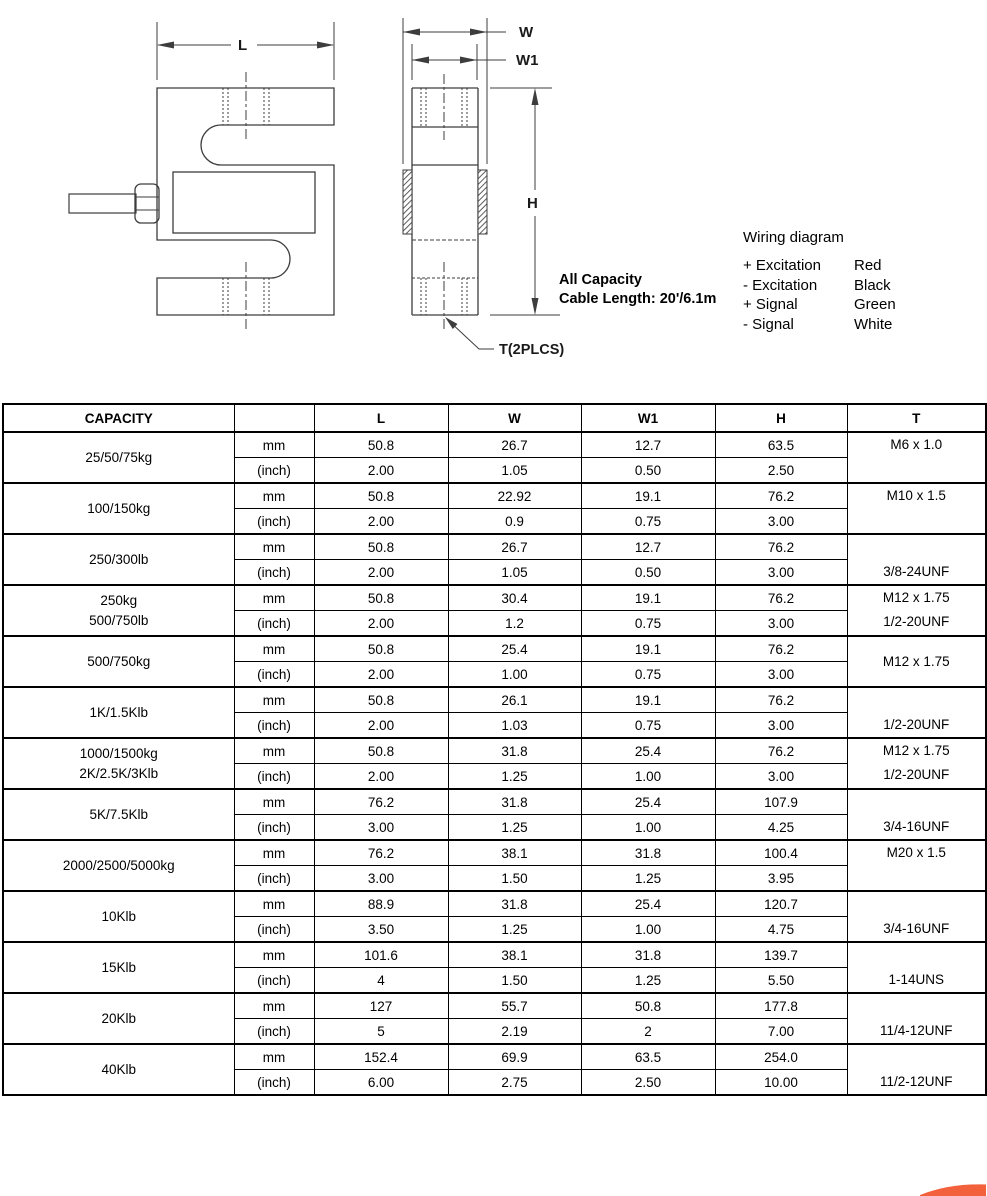 The image size is (987, 1196). I want to click on load-cell-drawings: L, so click(316, 188).